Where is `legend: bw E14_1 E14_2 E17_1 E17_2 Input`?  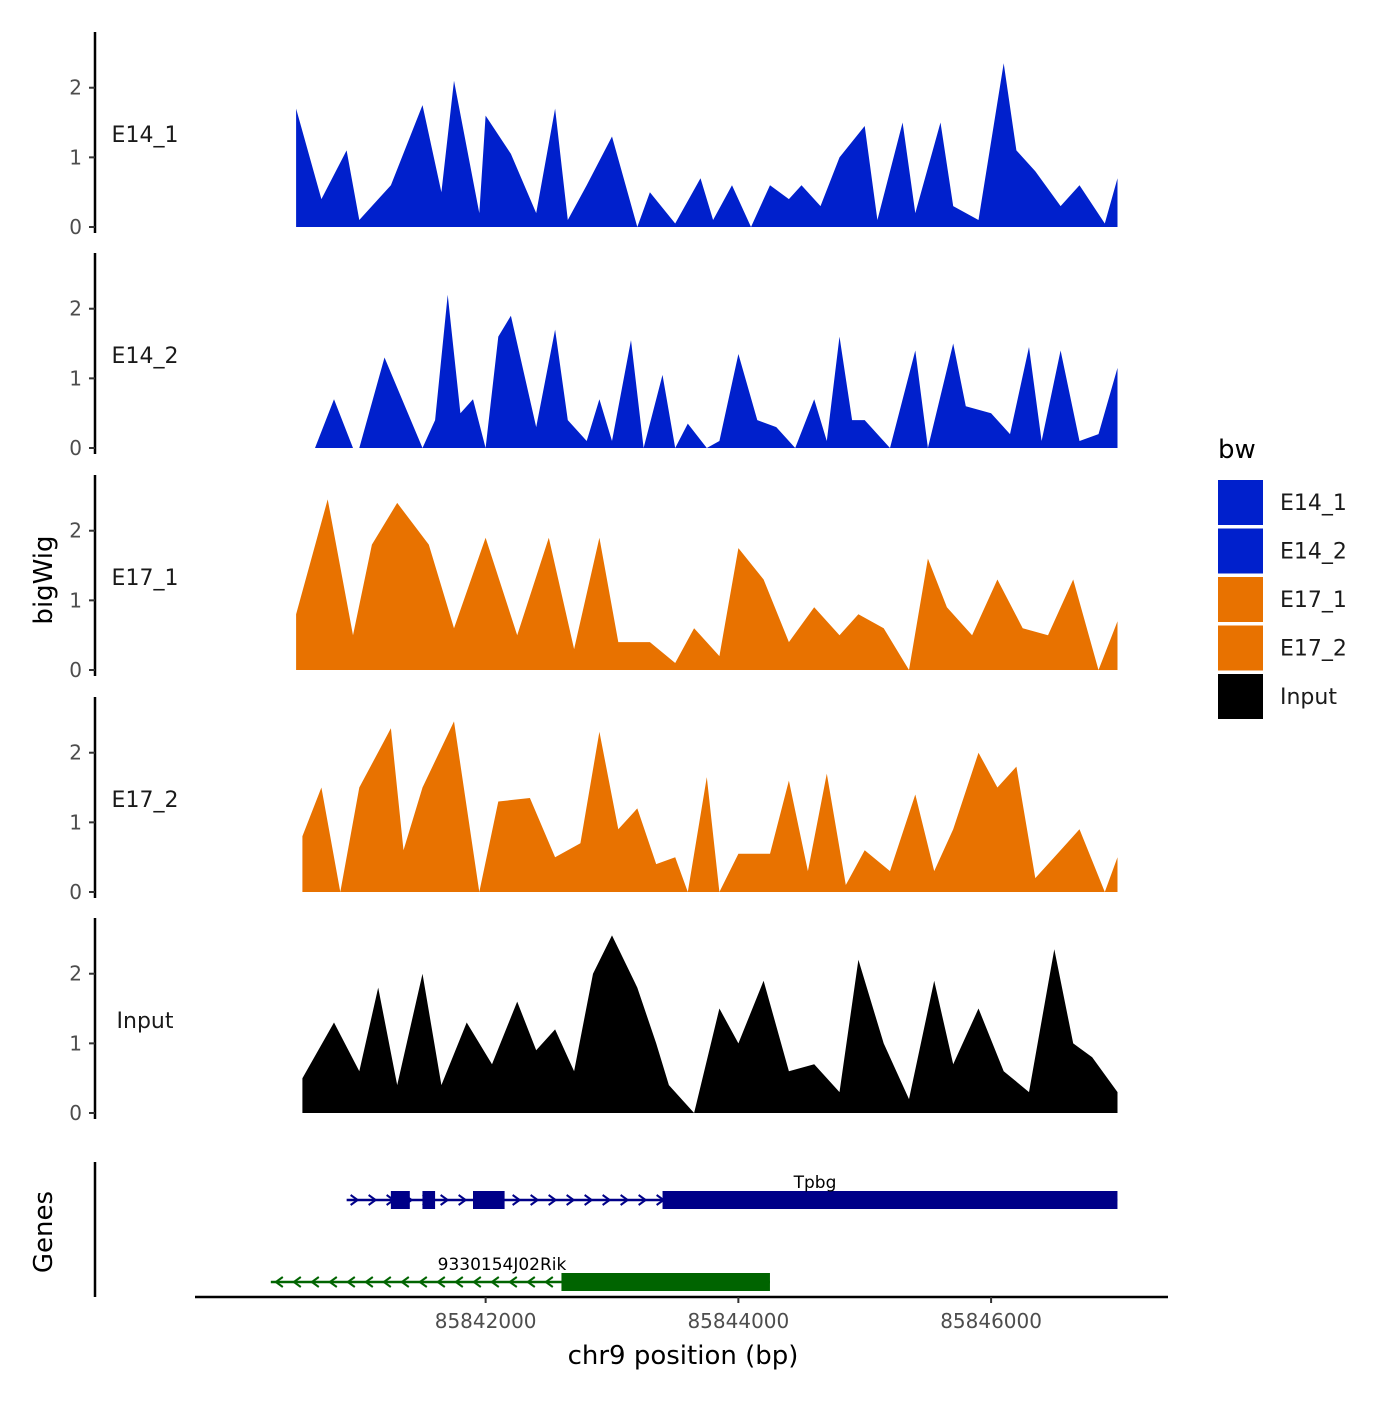
legend: bw E14_1 E14_2 E17_1 E17_2 Input is located at coordinates (1282, 577).